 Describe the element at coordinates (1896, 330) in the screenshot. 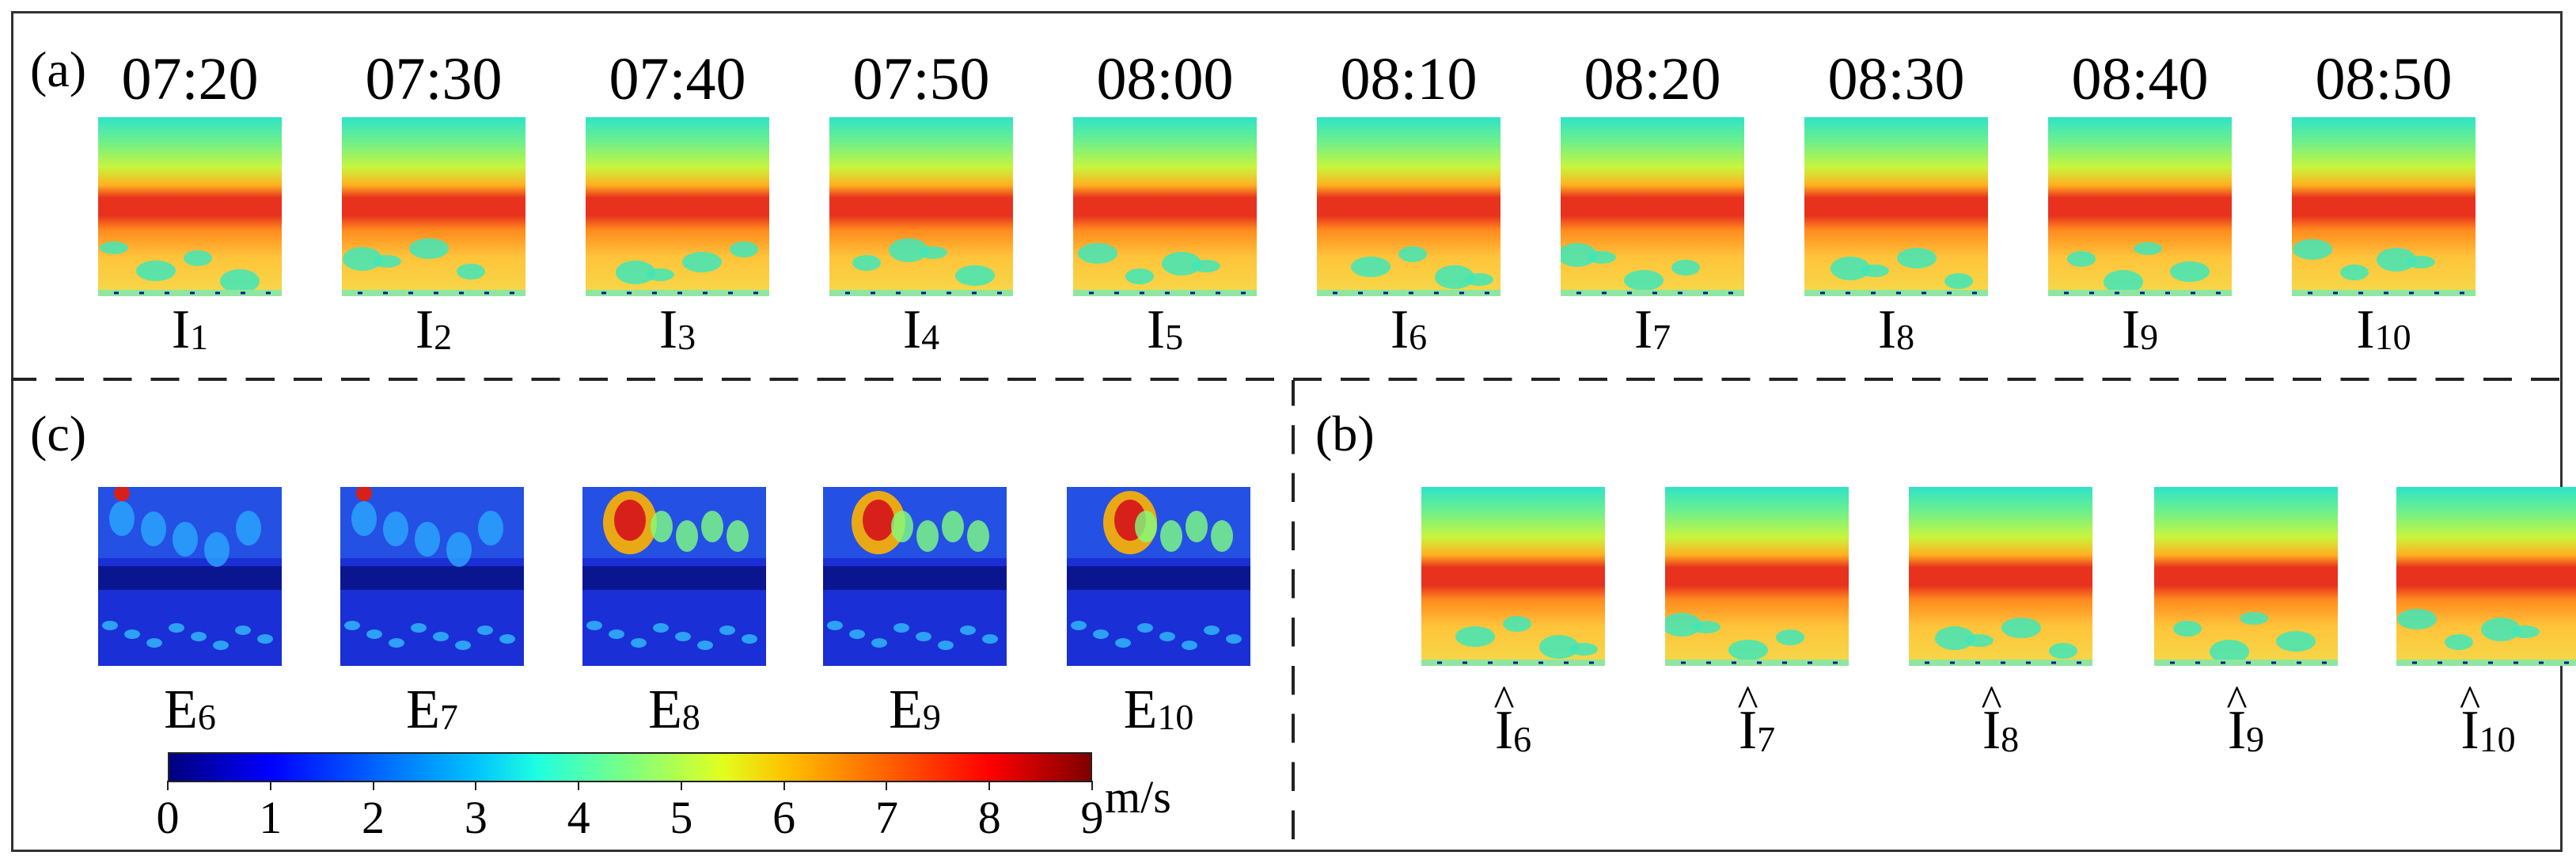

I see `image-label: I8` at that location.